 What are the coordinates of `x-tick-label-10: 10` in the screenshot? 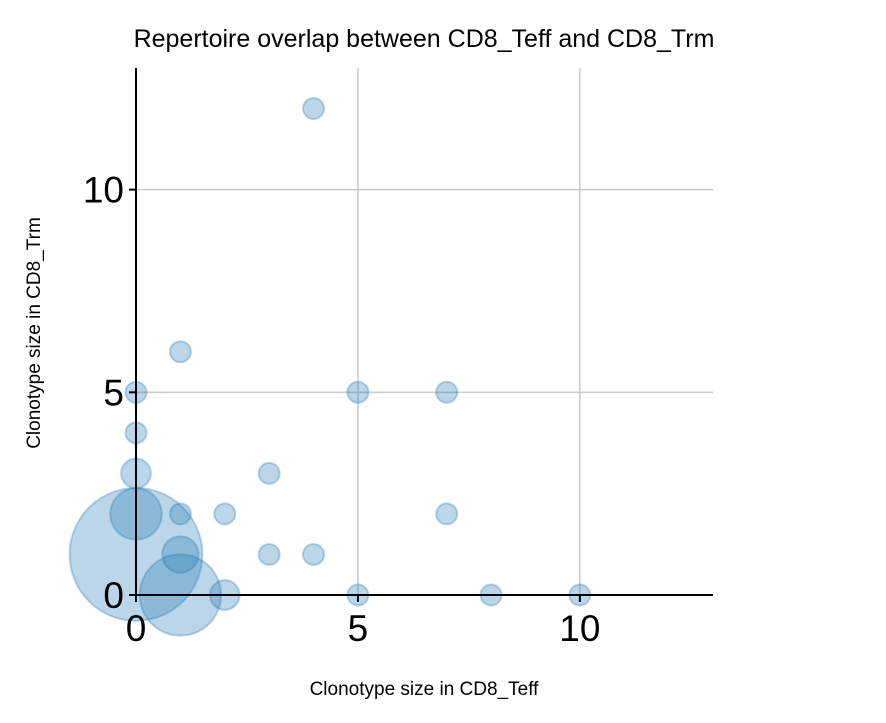 It's located at (579, 628).